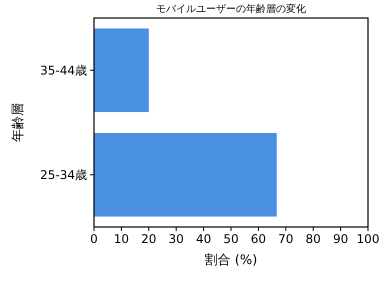 This screenshot has width=390, height=281. Describe the element at coordinates (340, 239) in the screenshot. I see `x-tick-label: 90` at that location.